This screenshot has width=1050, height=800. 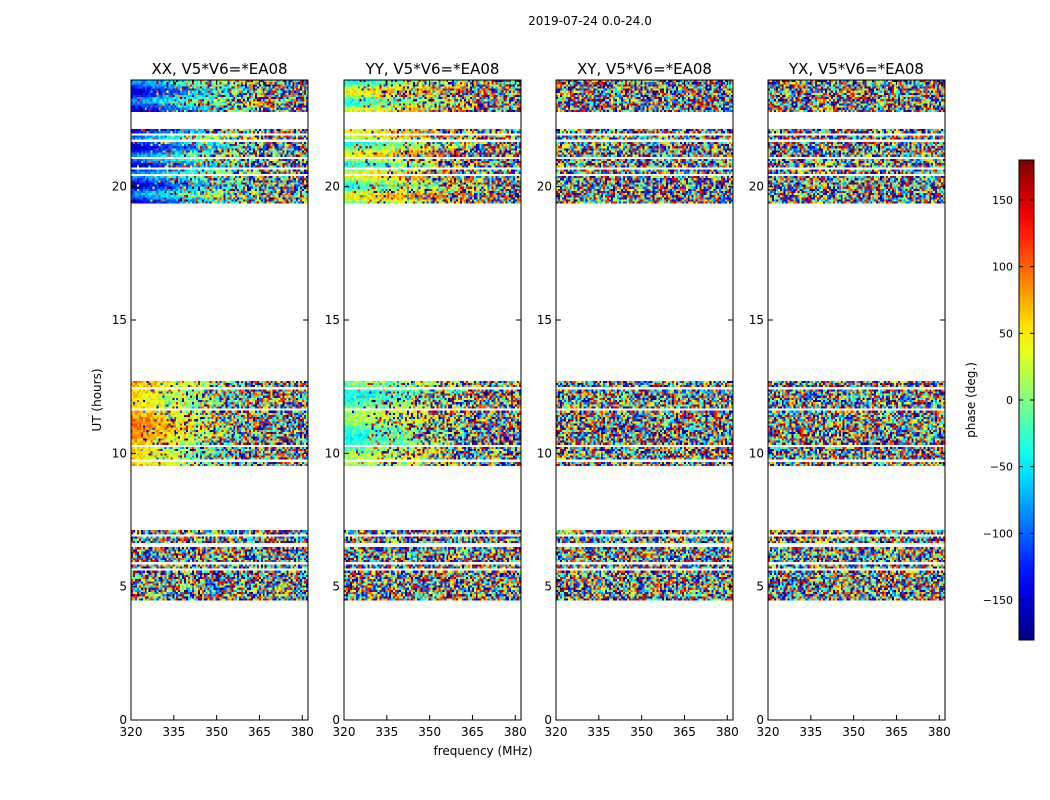 What do you see at coordinates (1009, 400) in the screenshot?
I see `colorbar-tick-label: 0` at bounding box center [1009, 400].